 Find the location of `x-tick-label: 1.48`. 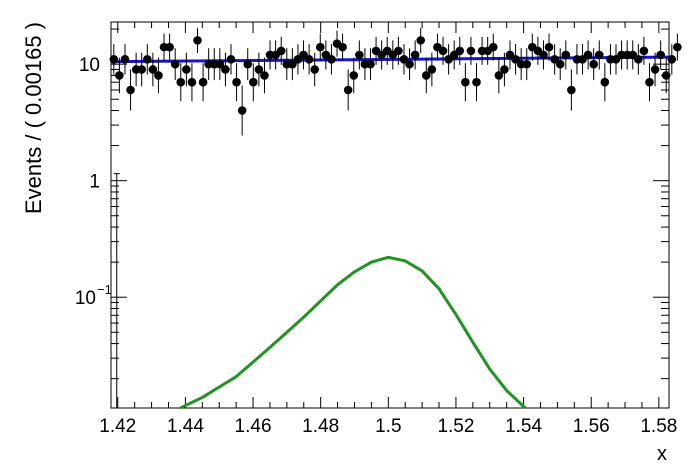

x-tick-label: 1.48 is located at coordinates (320, 426).